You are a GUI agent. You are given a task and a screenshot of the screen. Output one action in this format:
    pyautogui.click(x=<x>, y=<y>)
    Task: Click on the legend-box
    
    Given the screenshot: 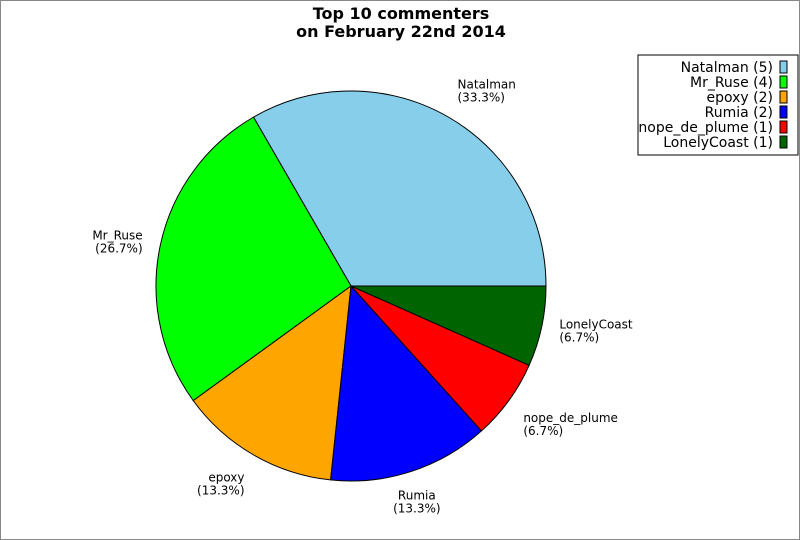 What is the action you would take?
    pyautogui.click(x=718, y=105)
    